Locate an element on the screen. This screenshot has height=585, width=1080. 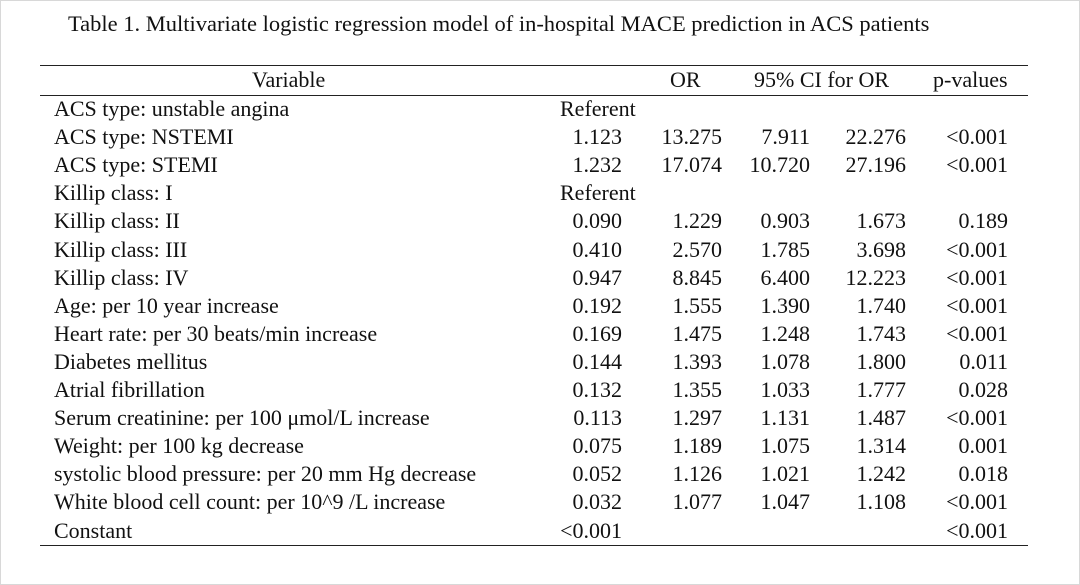
header-or: OR is located at coordinates (685, 79).